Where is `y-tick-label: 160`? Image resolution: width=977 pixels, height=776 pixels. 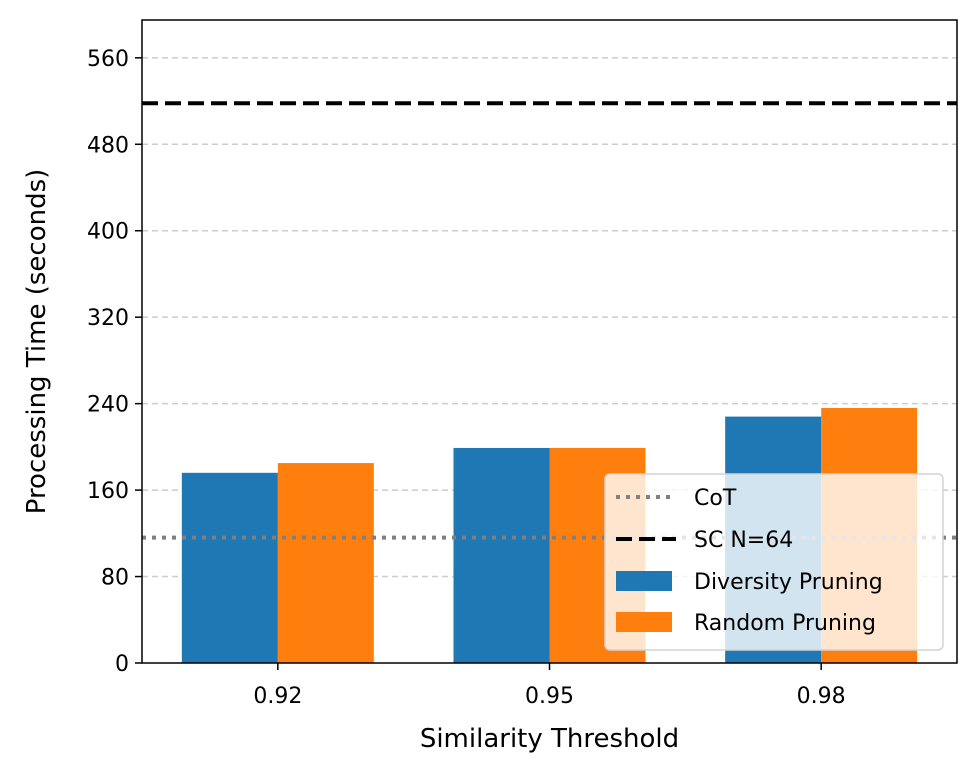 y-tick-label: 160 is located at coordinates (108, 491).